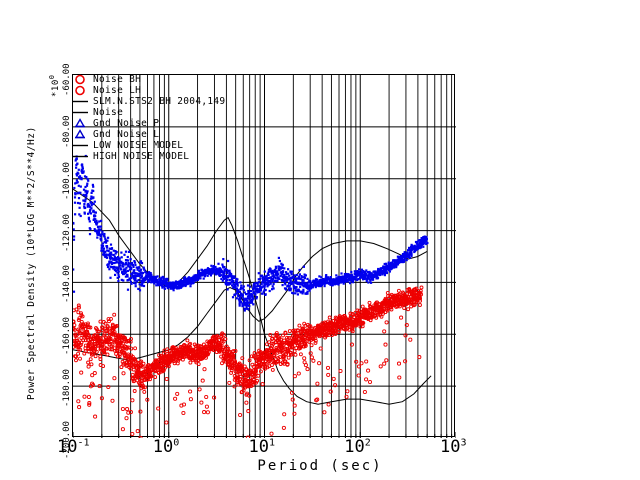 The image size is (640, 480). What do you see at coordinates (67, 388) in the screenshot?
I see `y-tick-label: -180.00` at bounding box center [67, 388].